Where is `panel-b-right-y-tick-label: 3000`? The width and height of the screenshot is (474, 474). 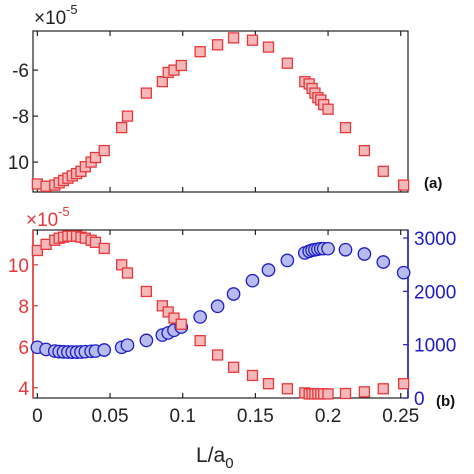 panel-b-right-y-tick-label: 3000 is located at coordinates (435, 239).